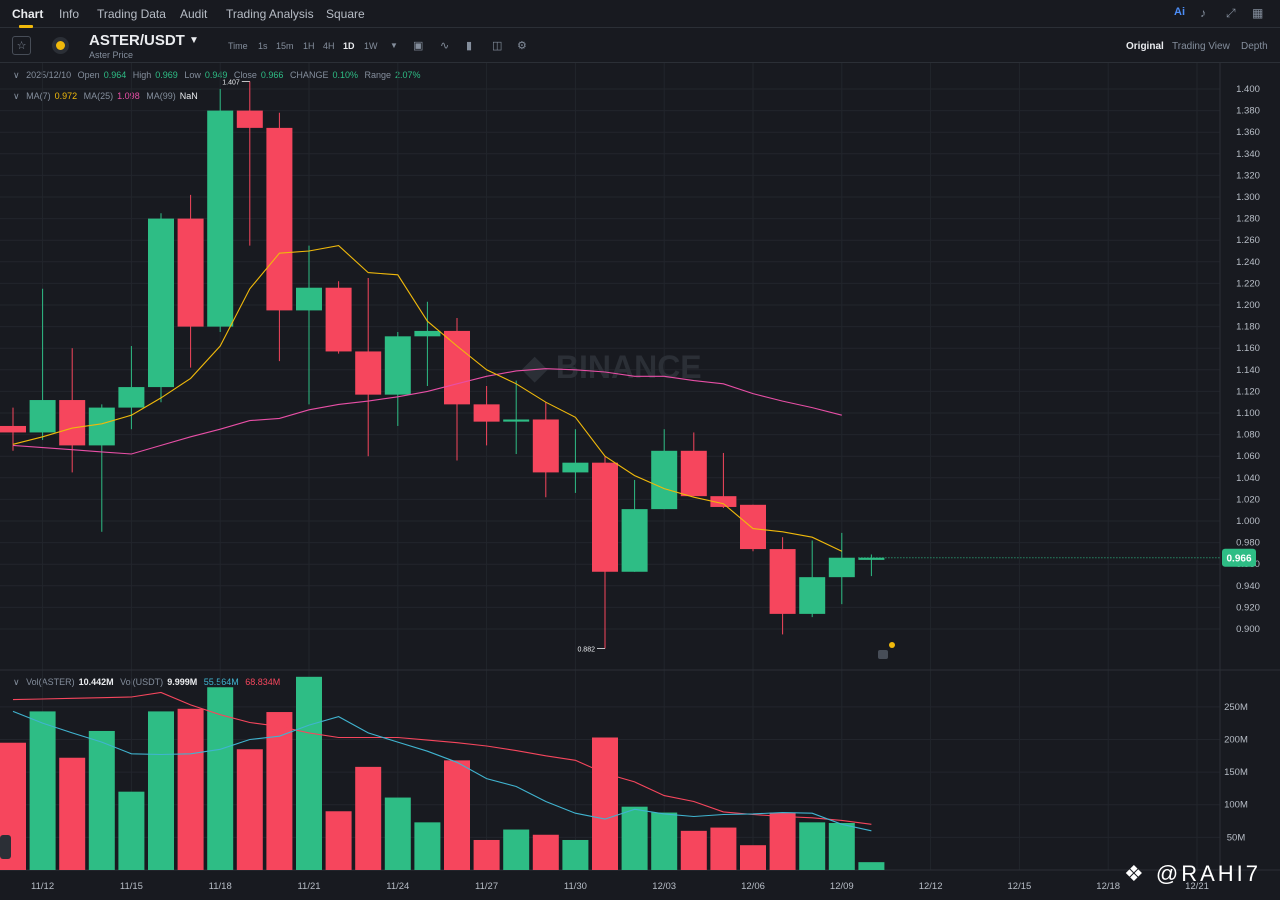 The width and height of the screenshot is (1280, 900). What do you see at coordinates (329, 46) in the screenshot?
I see `interval-4h: 4H` at bounding box center [329, 46].